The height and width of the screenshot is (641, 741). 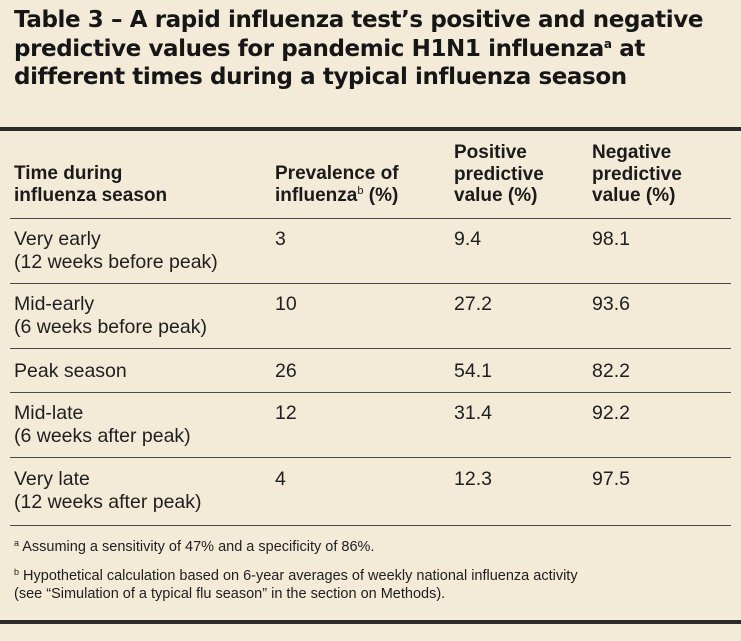 I want to click on row-3-rule, so click(x=370, y=392).